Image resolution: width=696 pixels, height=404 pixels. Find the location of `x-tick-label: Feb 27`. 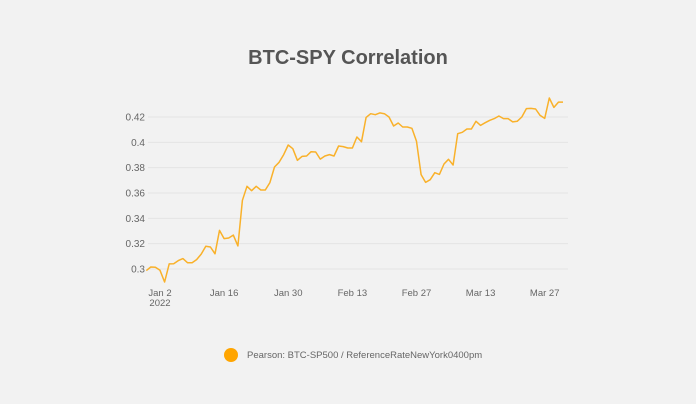

x-tick-label: Feb 27 is located at coordinates (417, 293).